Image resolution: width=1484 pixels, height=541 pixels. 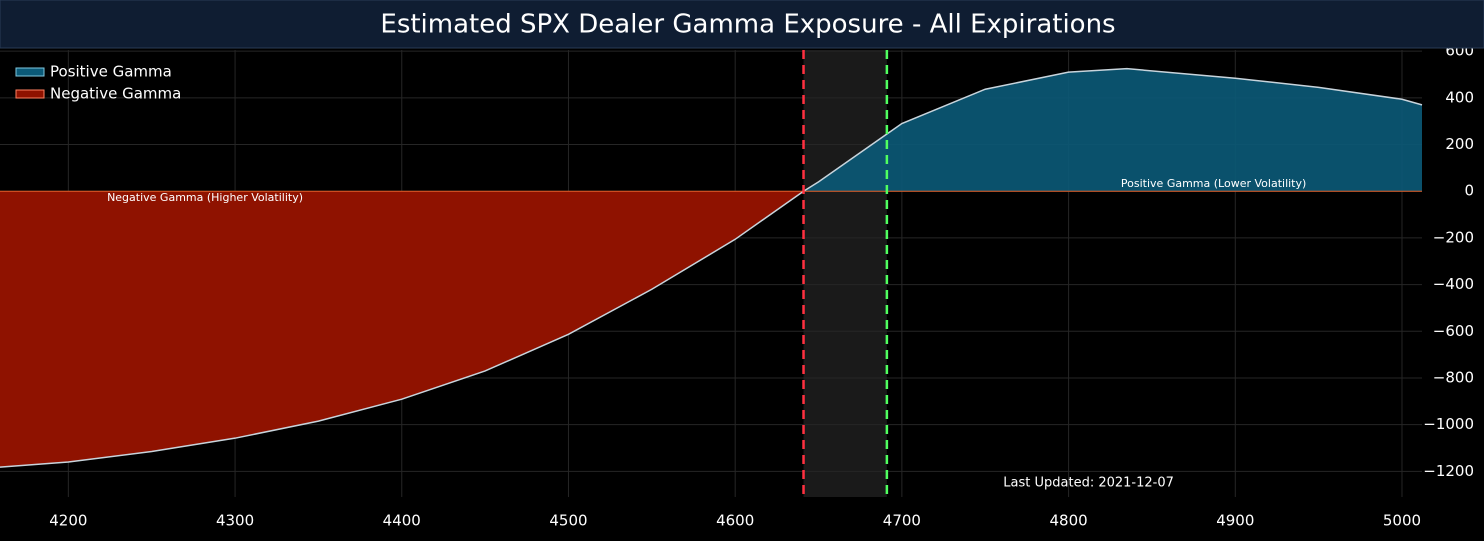 What do you see at coordinates (1453, 237) in the screenshot?
I see `y-tick-label: −200` at bounding box center [1453, 237].